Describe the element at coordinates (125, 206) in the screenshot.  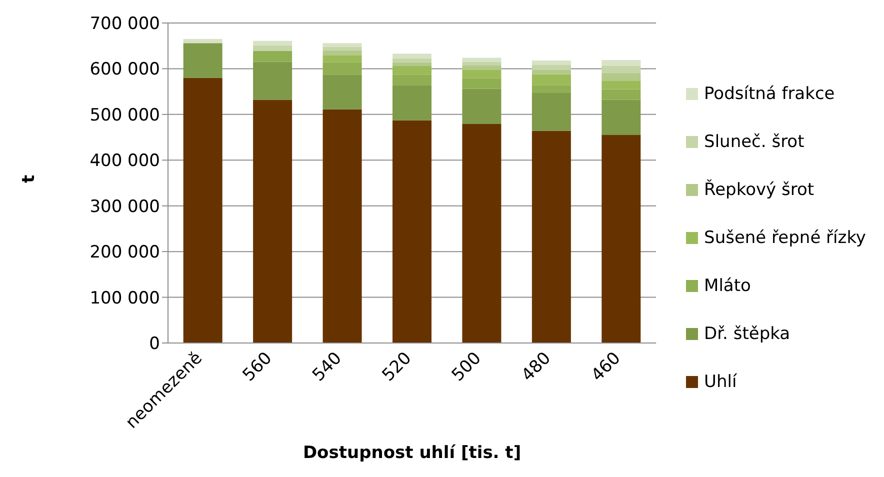
I see `y-tick-label: 300 000` at that location.